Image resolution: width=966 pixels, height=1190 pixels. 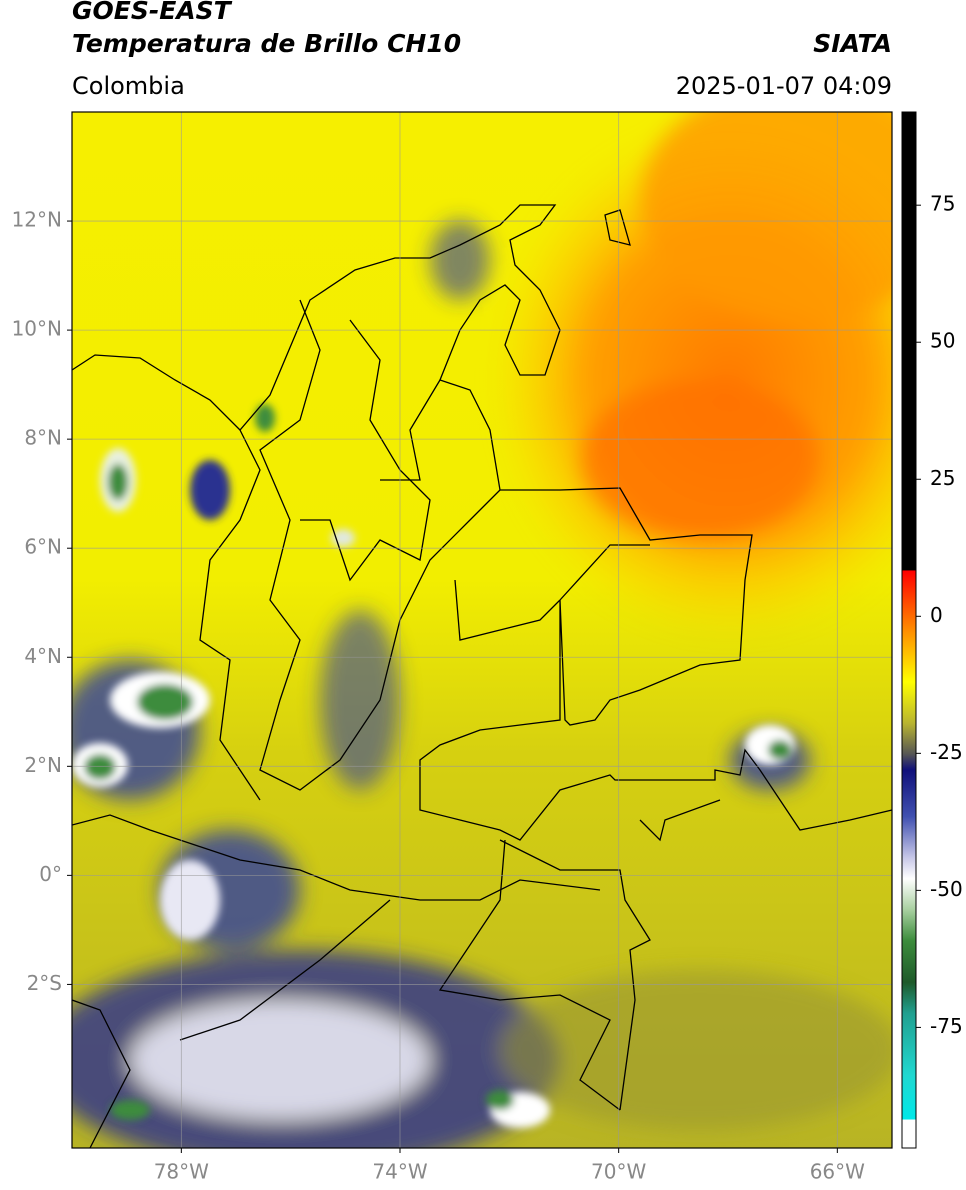 I want to click on colorbar, so click(x=909, y=630).